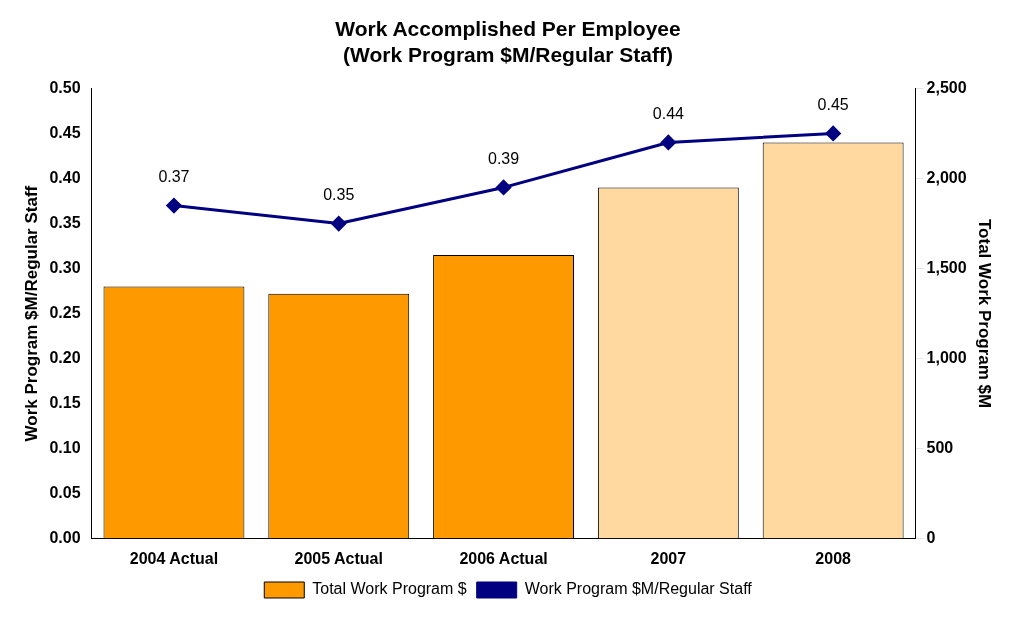 Image resolution: width=1024 pixels, height=628 pixels. Describe the element at coordinates (931, 538) in the screenshot. I see `y2-tick-label: 0` at that location.